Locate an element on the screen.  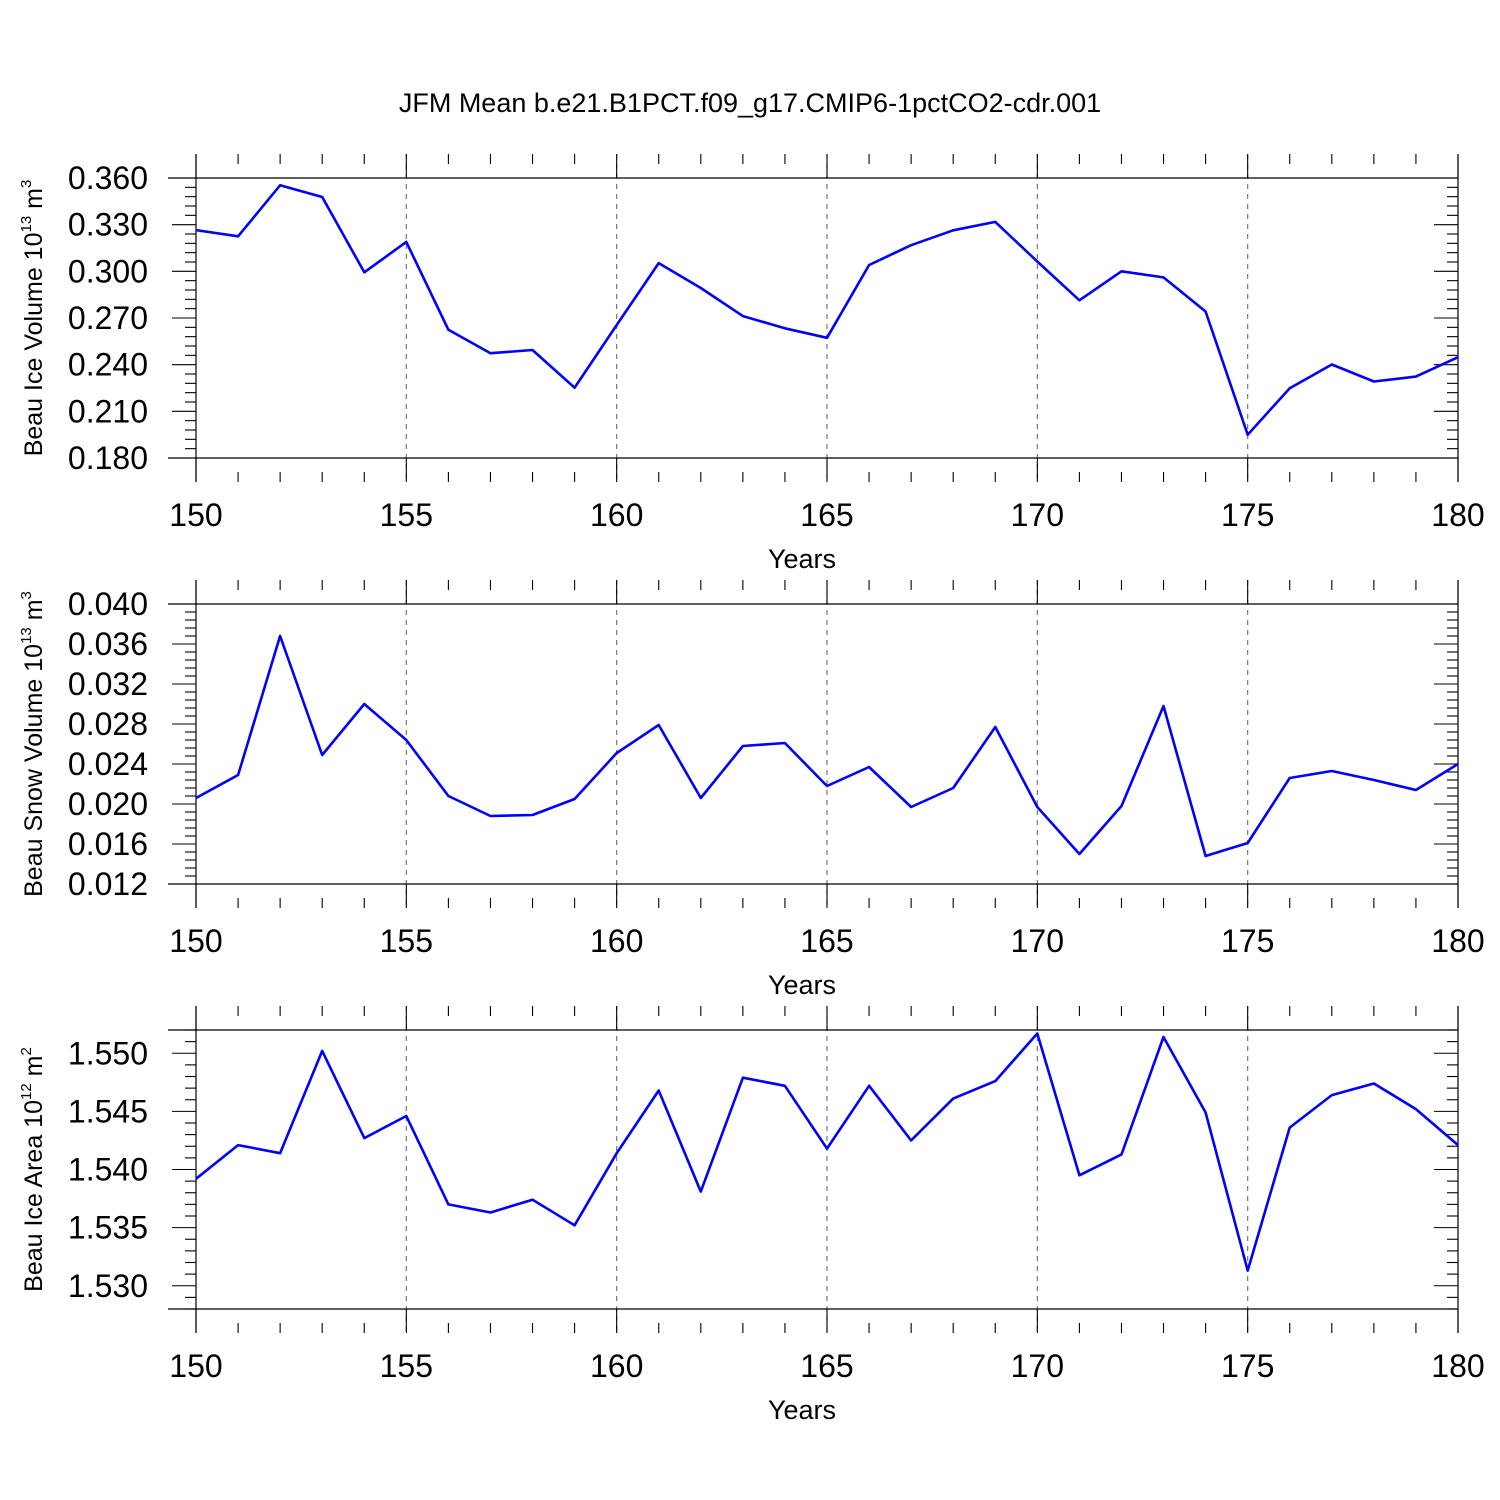
y-tick-label: 0.180 is located at coordinates (108, 458).